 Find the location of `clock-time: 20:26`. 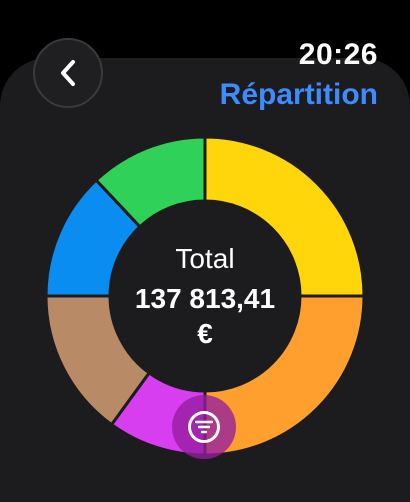

clock-time: 20:26 is located at coordinates (338, 54).